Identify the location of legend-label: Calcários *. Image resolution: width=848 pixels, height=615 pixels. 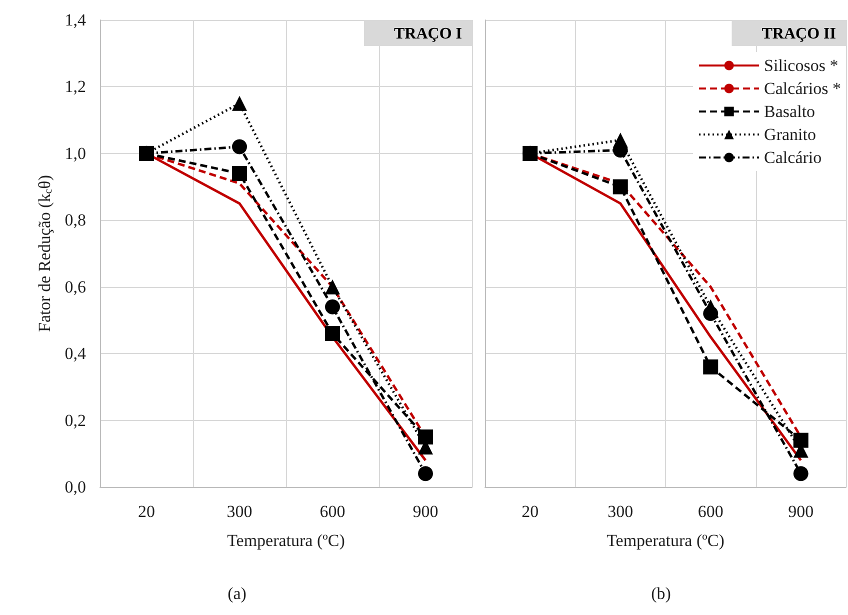
(803, 88).